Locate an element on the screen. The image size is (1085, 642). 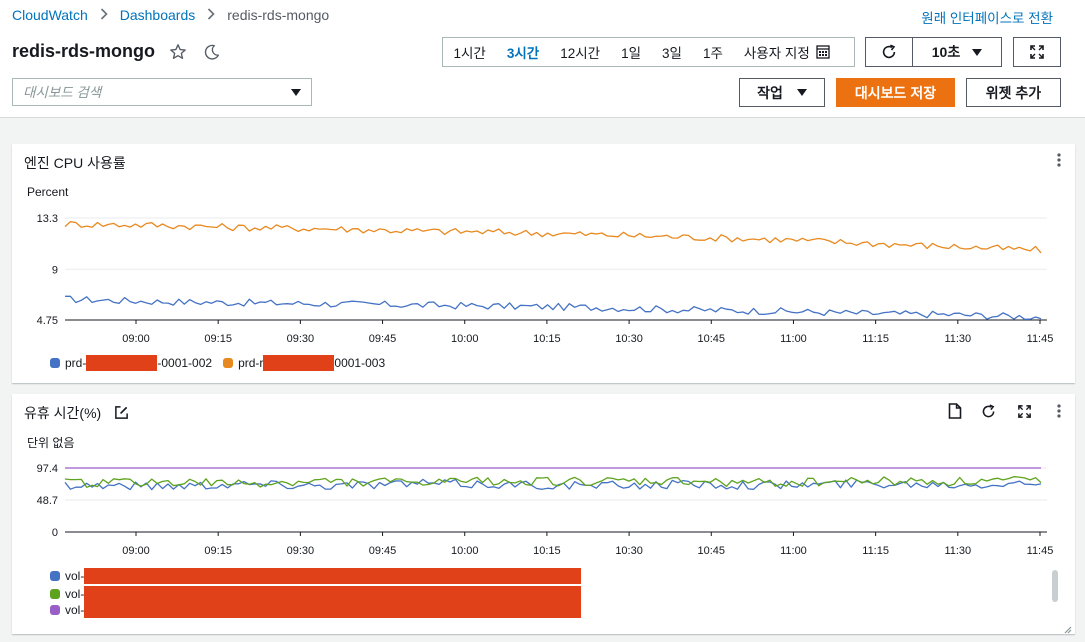
page-title: redis-rds-mongo is located at coordinates (84, 51).